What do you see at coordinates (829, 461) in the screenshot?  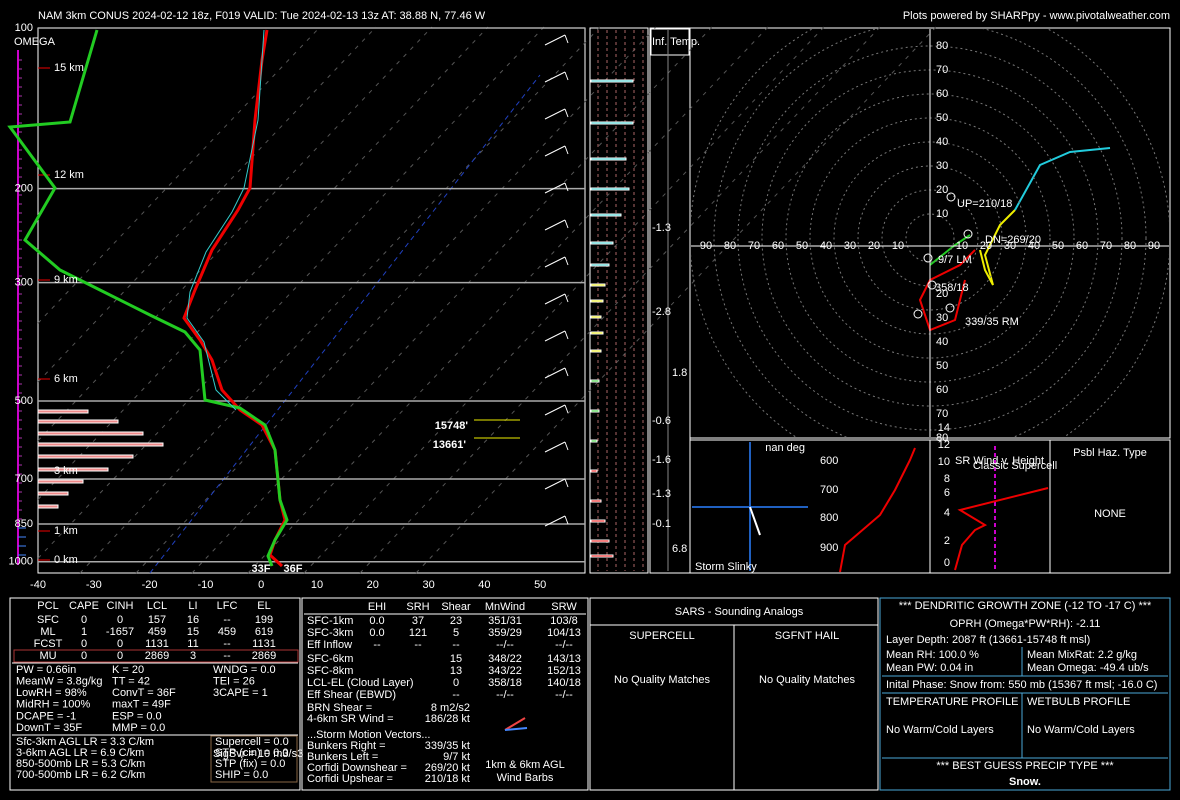 I see `slinky-height: 600` at bounding box center [829, 461].